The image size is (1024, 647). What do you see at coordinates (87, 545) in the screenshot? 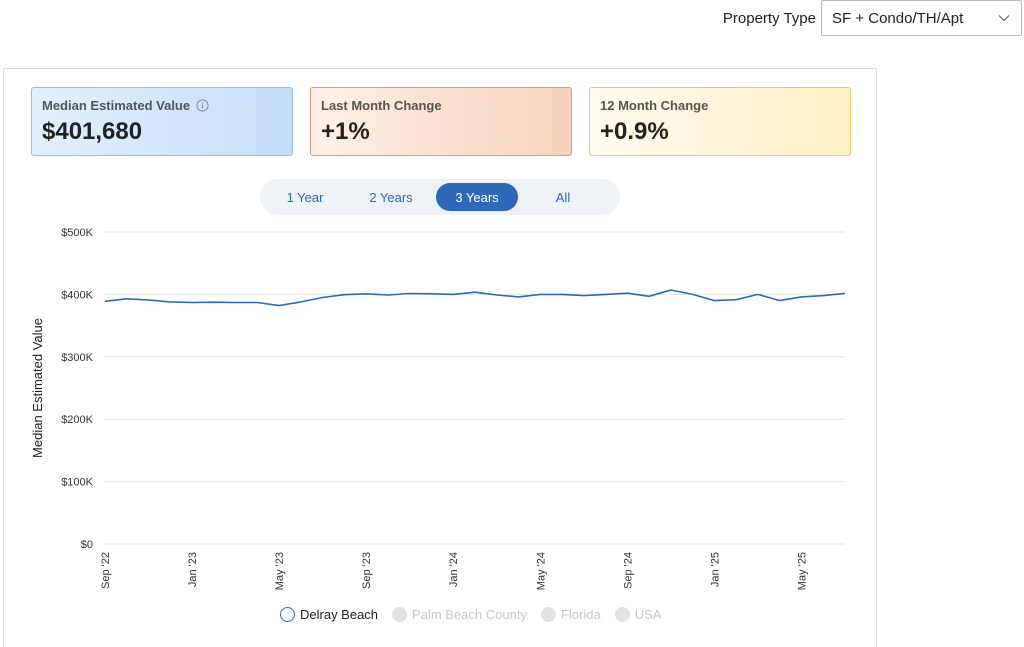
I see `y-tick-label: $0` at bounding box center [87, 545].